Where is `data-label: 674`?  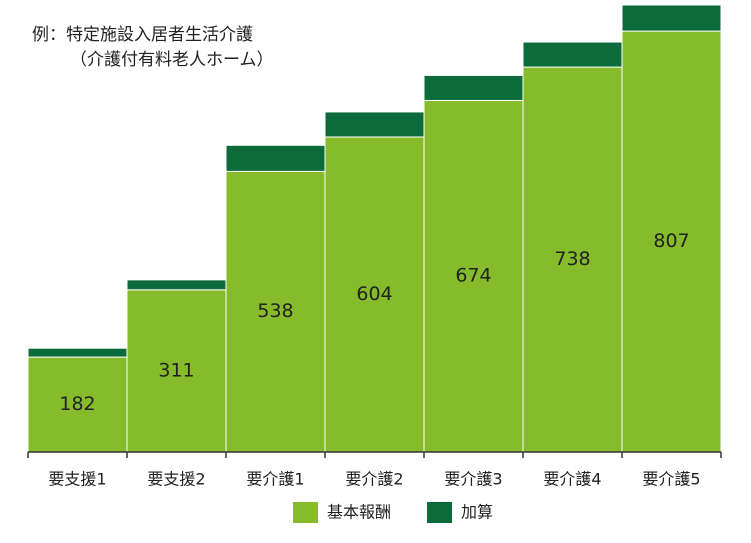 data-label: 674 is located at coordinates (473, 276).